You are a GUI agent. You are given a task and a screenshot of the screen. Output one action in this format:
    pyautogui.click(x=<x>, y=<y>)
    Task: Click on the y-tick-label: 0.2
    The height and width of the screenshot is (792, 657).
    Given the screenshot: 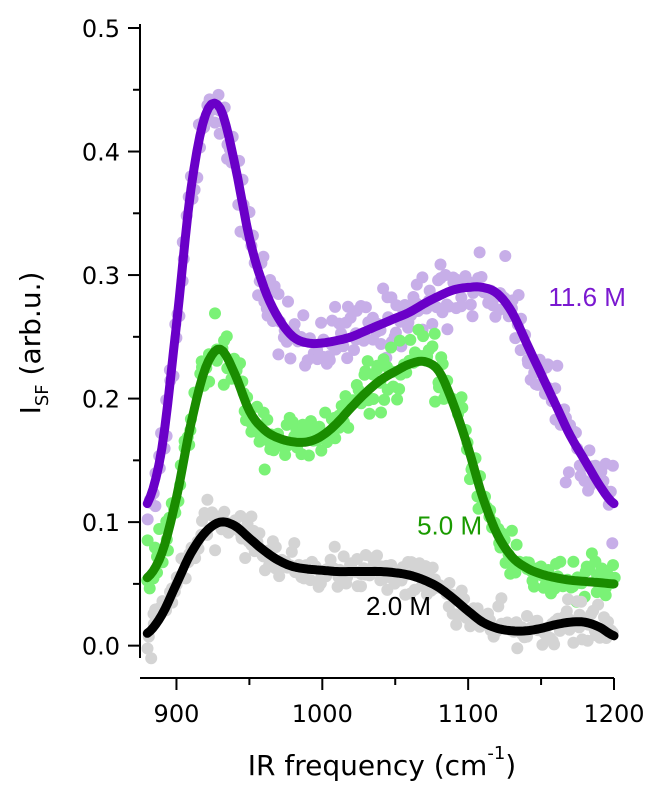 What is the action you would take?
    pyautogui.click(x=101, y=400)
    